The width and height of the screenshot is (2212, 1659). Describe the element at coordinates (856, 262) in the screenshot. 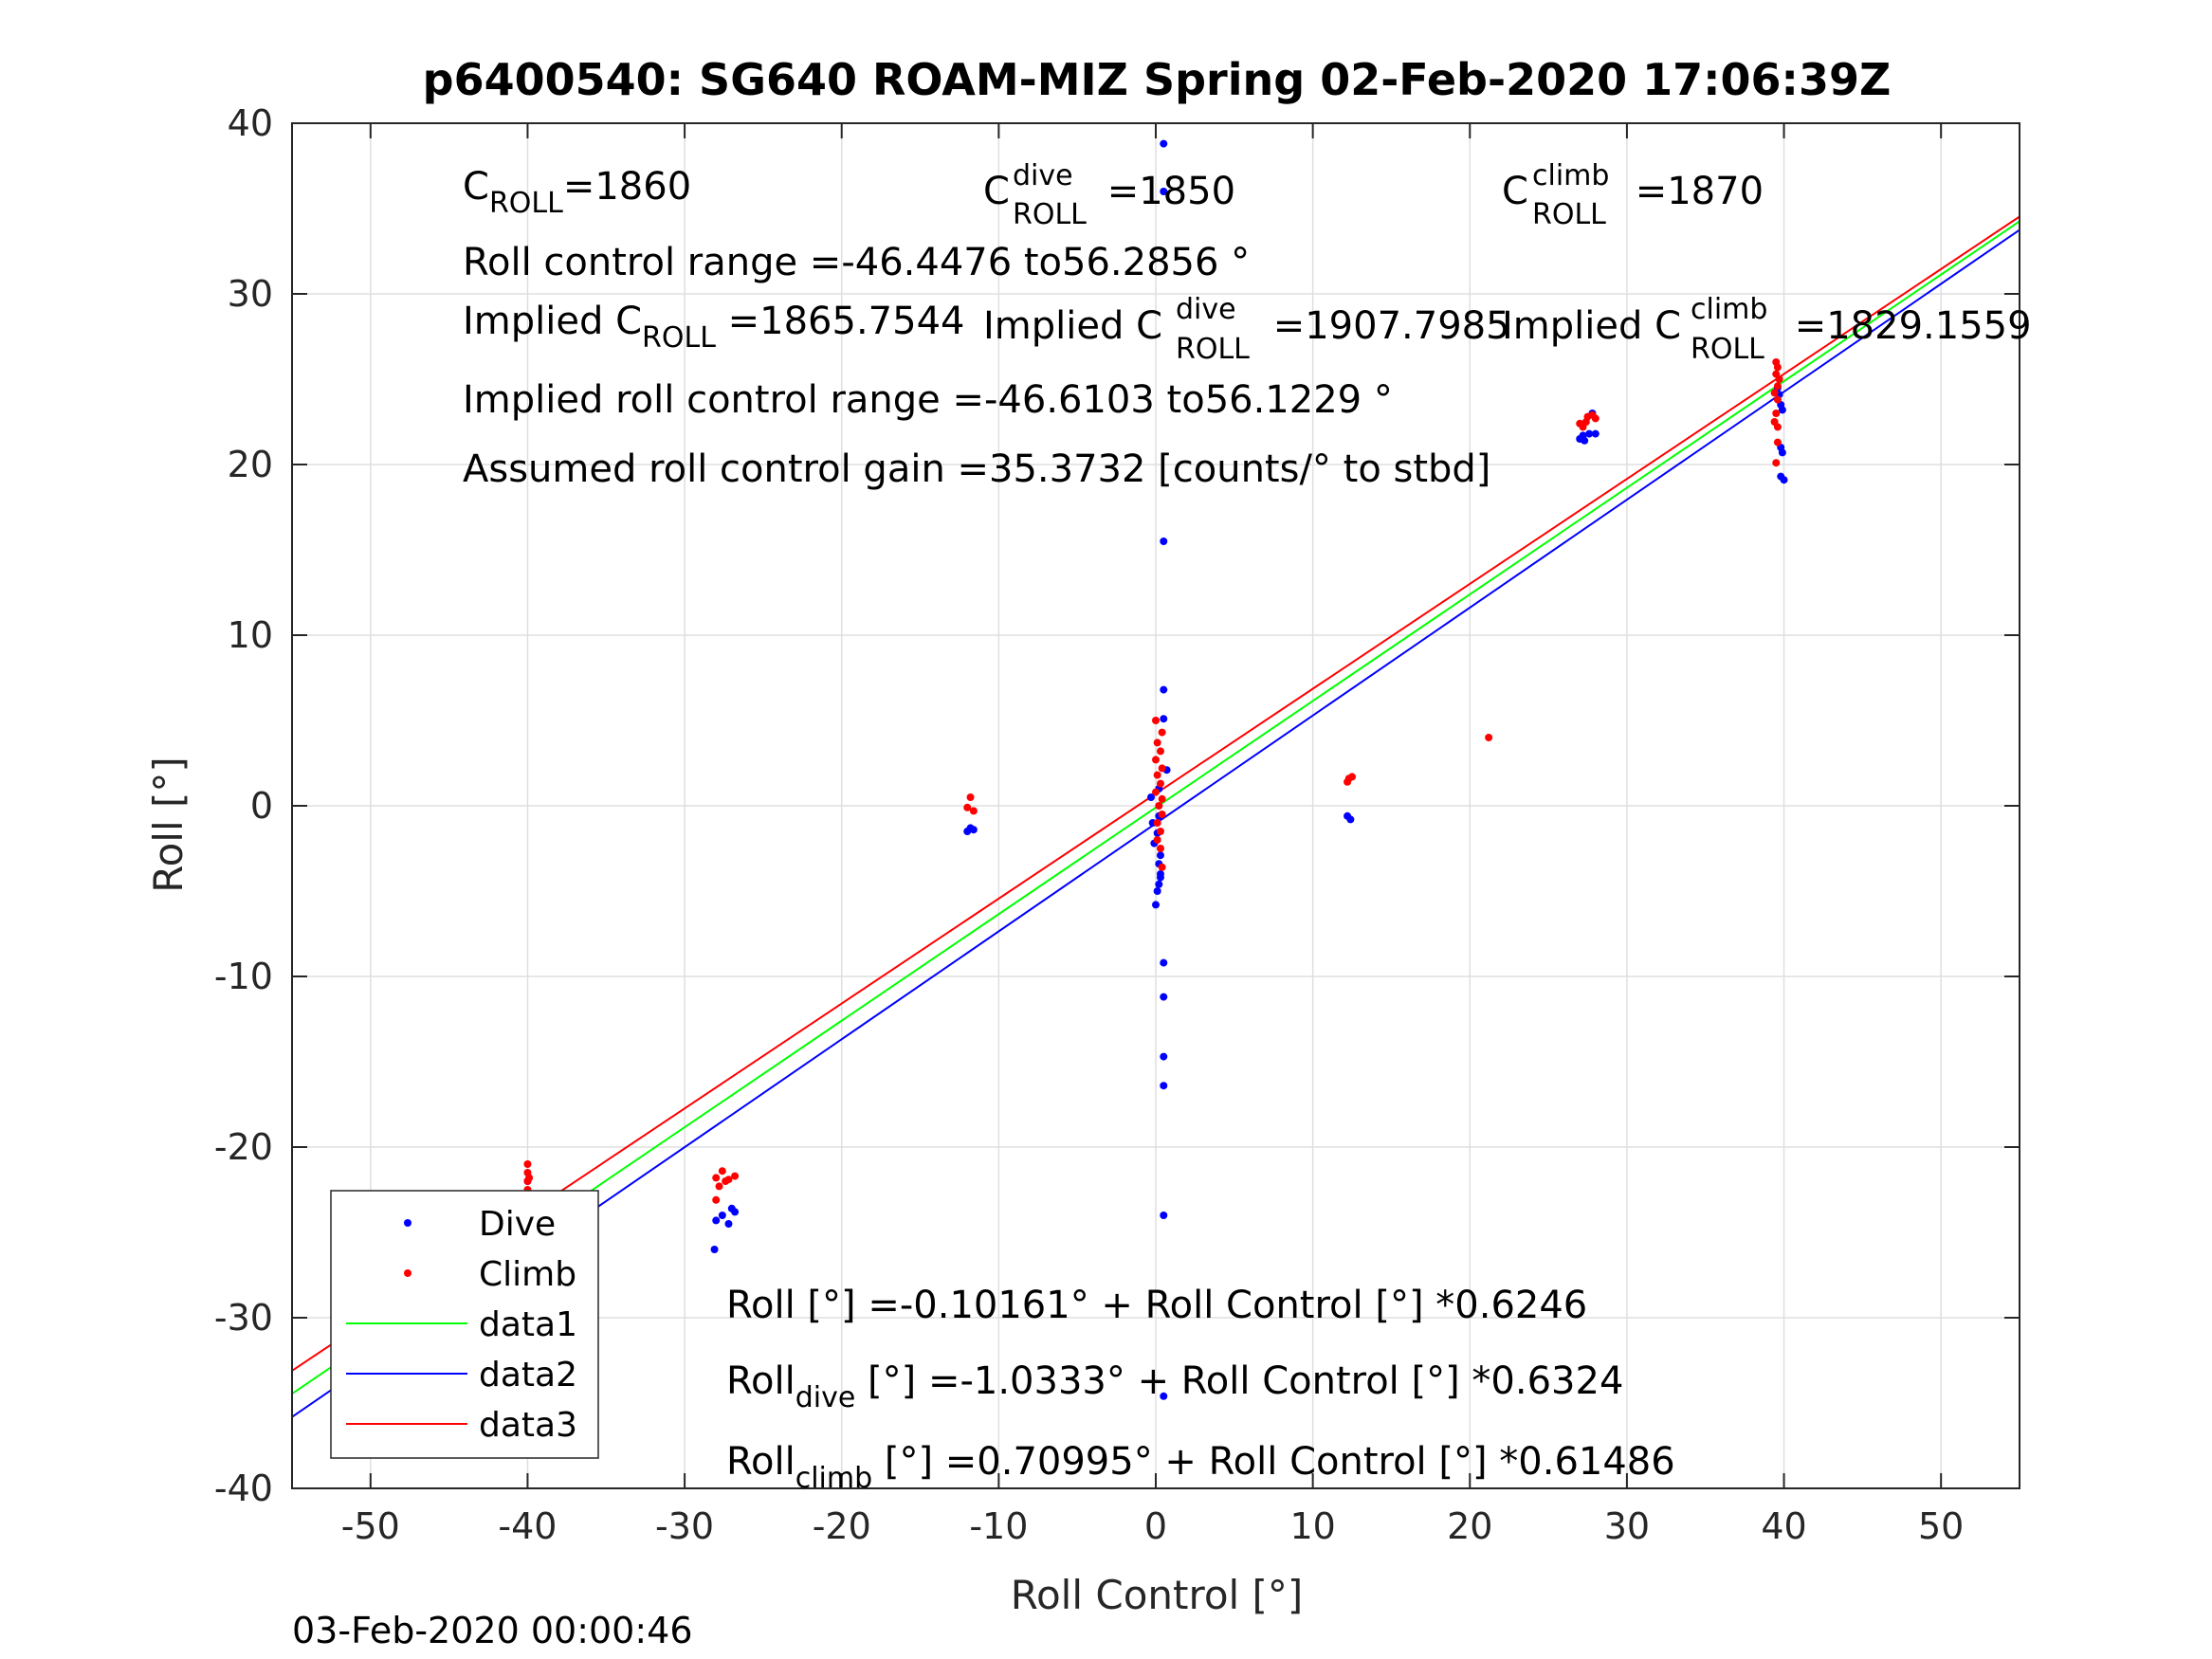

I see `annotation-range: Roll control range =-46.4476 to56.2856 °` at that location.